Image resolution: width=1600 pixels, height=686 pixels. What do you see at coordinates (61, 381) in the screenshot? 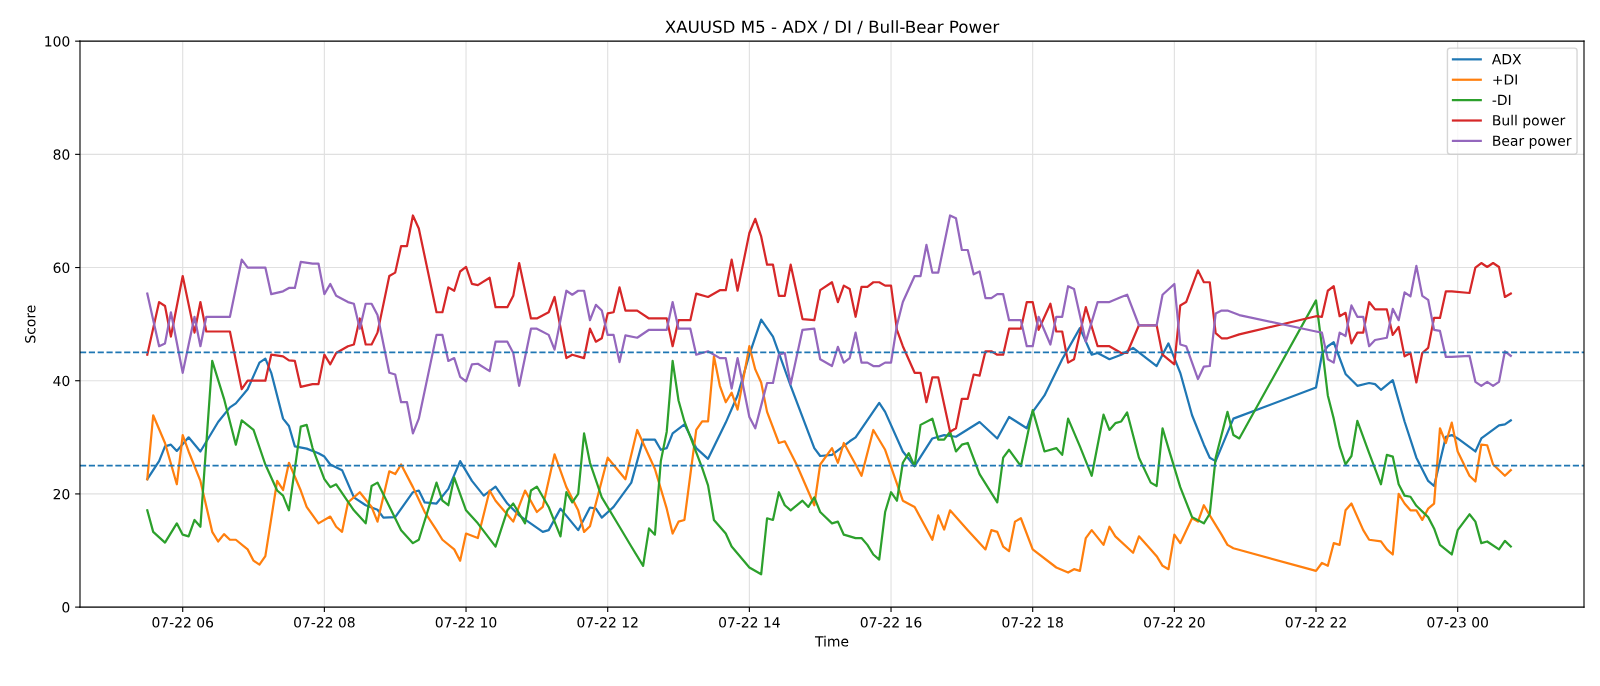
I see `y-tick-label: 40` at bounding box center [61, 381].